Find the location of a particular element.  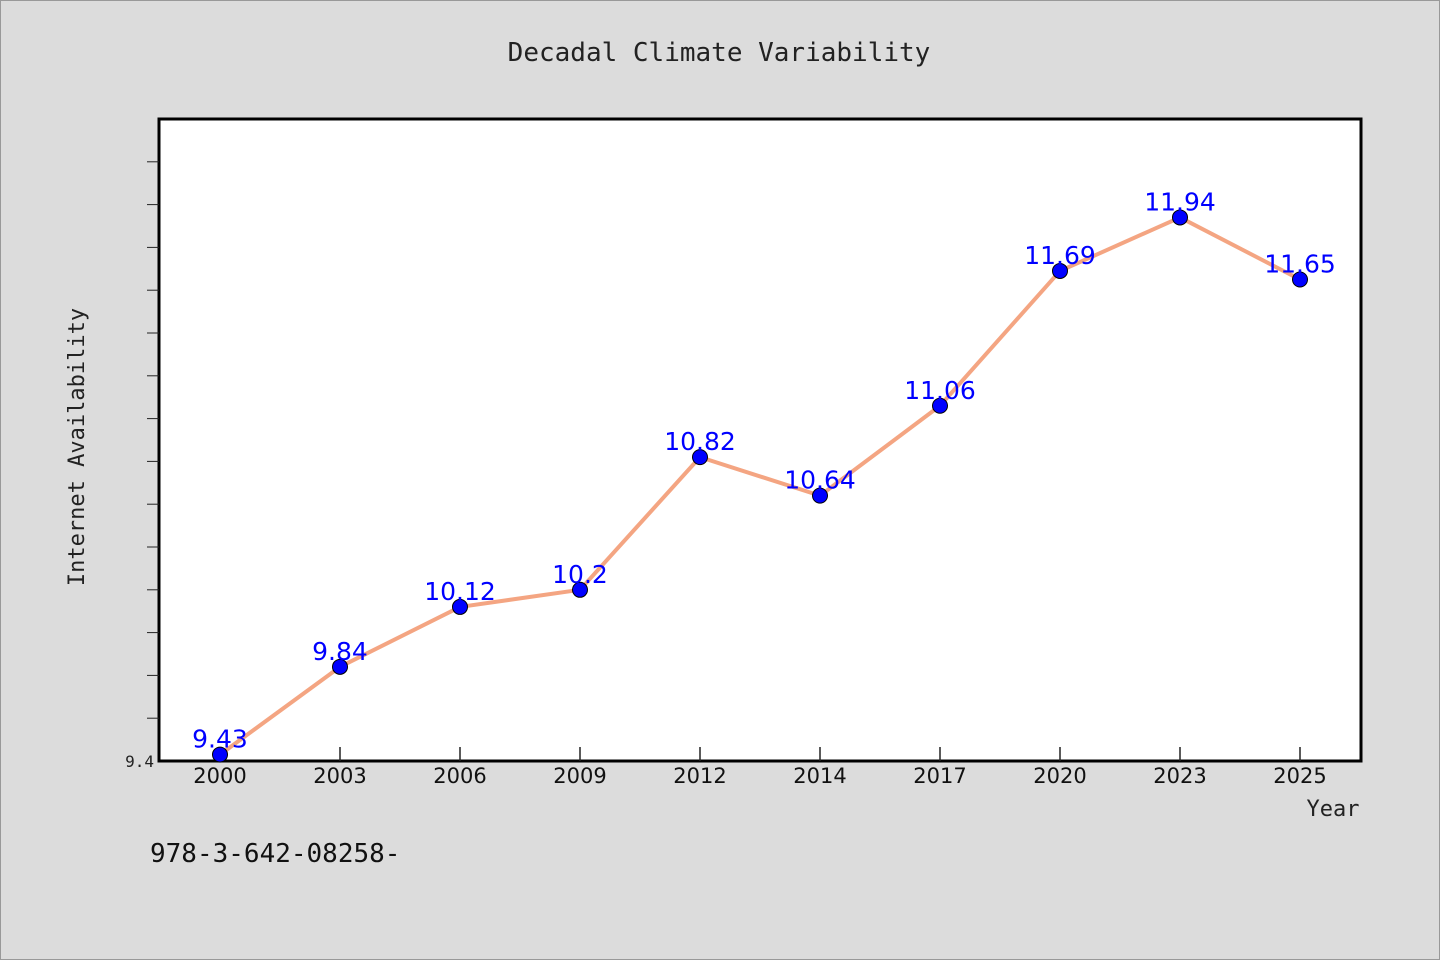

y-axis-label: Internet Availability is located at coordinates (77, 447).